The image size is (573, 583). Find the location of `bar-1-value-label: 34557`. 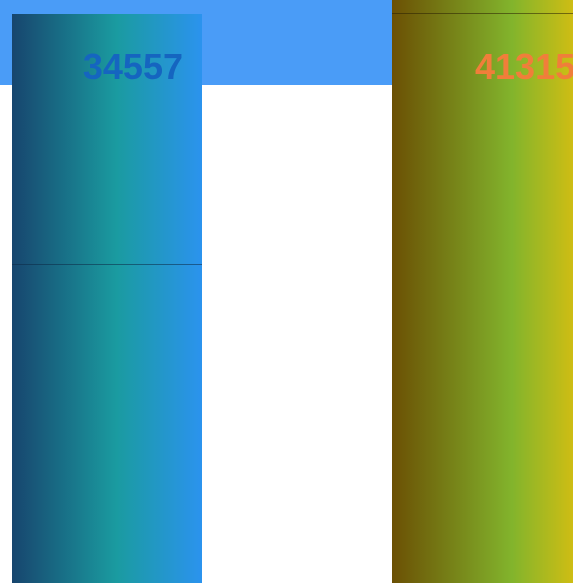

bar-1-value-label: 34557 is located at coordinates (133, 66).